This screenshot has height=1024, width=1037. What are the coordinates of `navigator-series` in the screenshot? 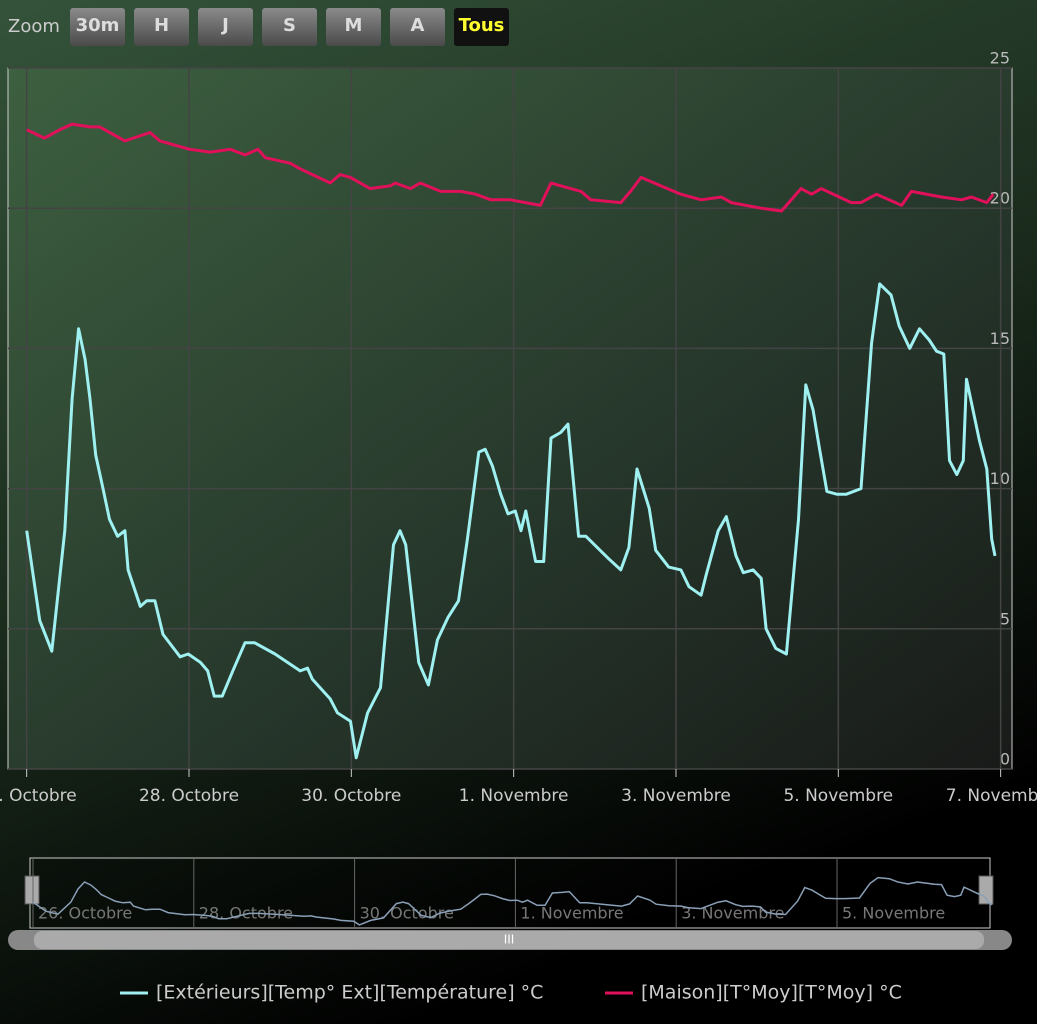 It's located at (512, 901).